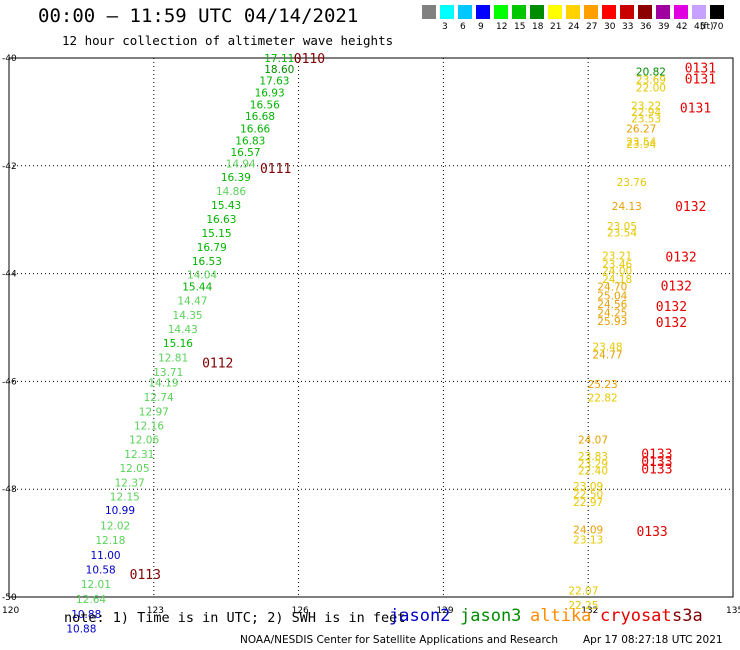 The image size is (740, 650). Describe the element at coordinates (627, 207) in the screenshot. I see `wave-height-label: 24.13` at that location.